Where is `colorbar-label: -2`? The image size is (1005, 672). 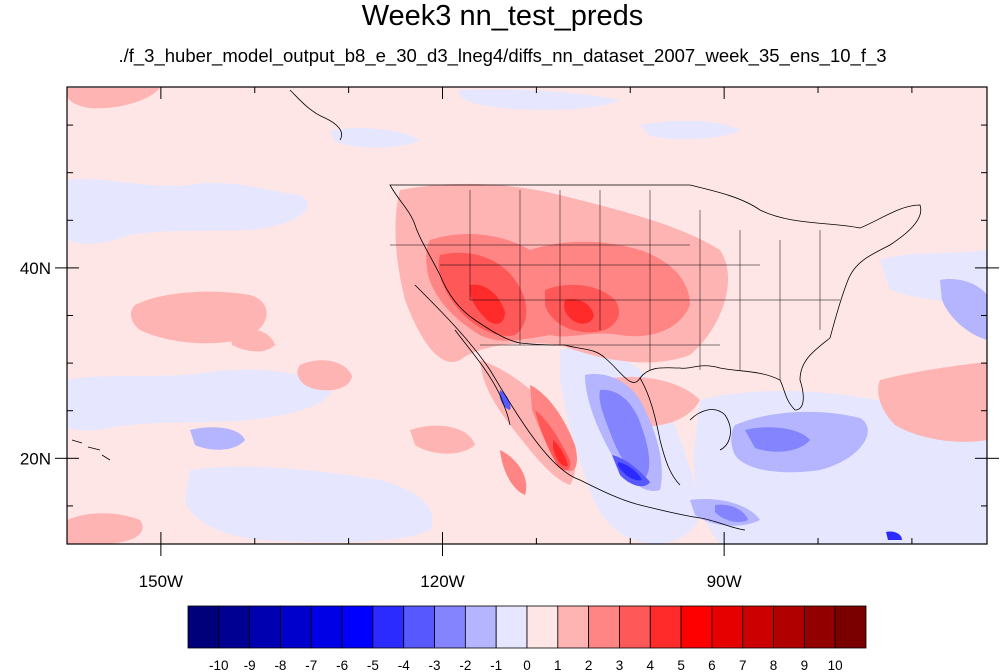 colorbar-label: -2 is located at coordinates (465, 665).